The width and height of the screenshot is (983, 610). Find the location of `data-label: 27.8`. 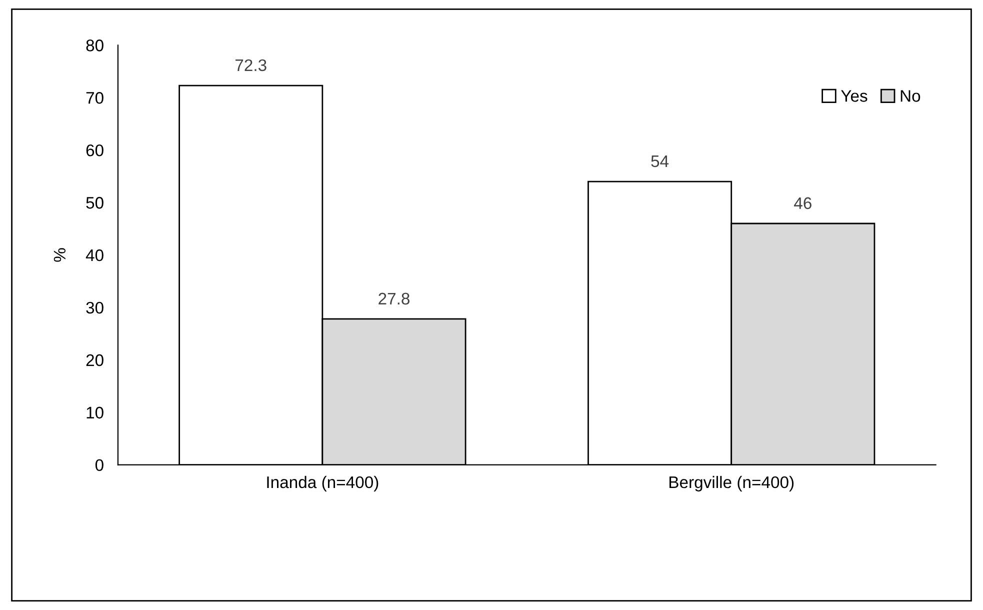

data-label: 27.8 is located at coordinates (394, 298).